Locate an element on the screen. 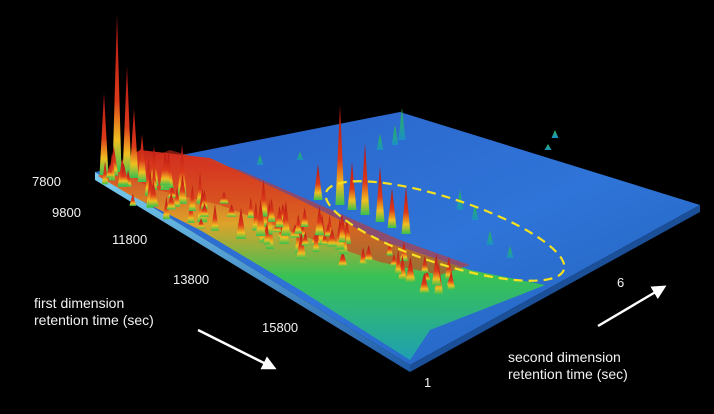 The image size is (714, 414). x-tick-label: 15800 is located at coordinates (280, 327).